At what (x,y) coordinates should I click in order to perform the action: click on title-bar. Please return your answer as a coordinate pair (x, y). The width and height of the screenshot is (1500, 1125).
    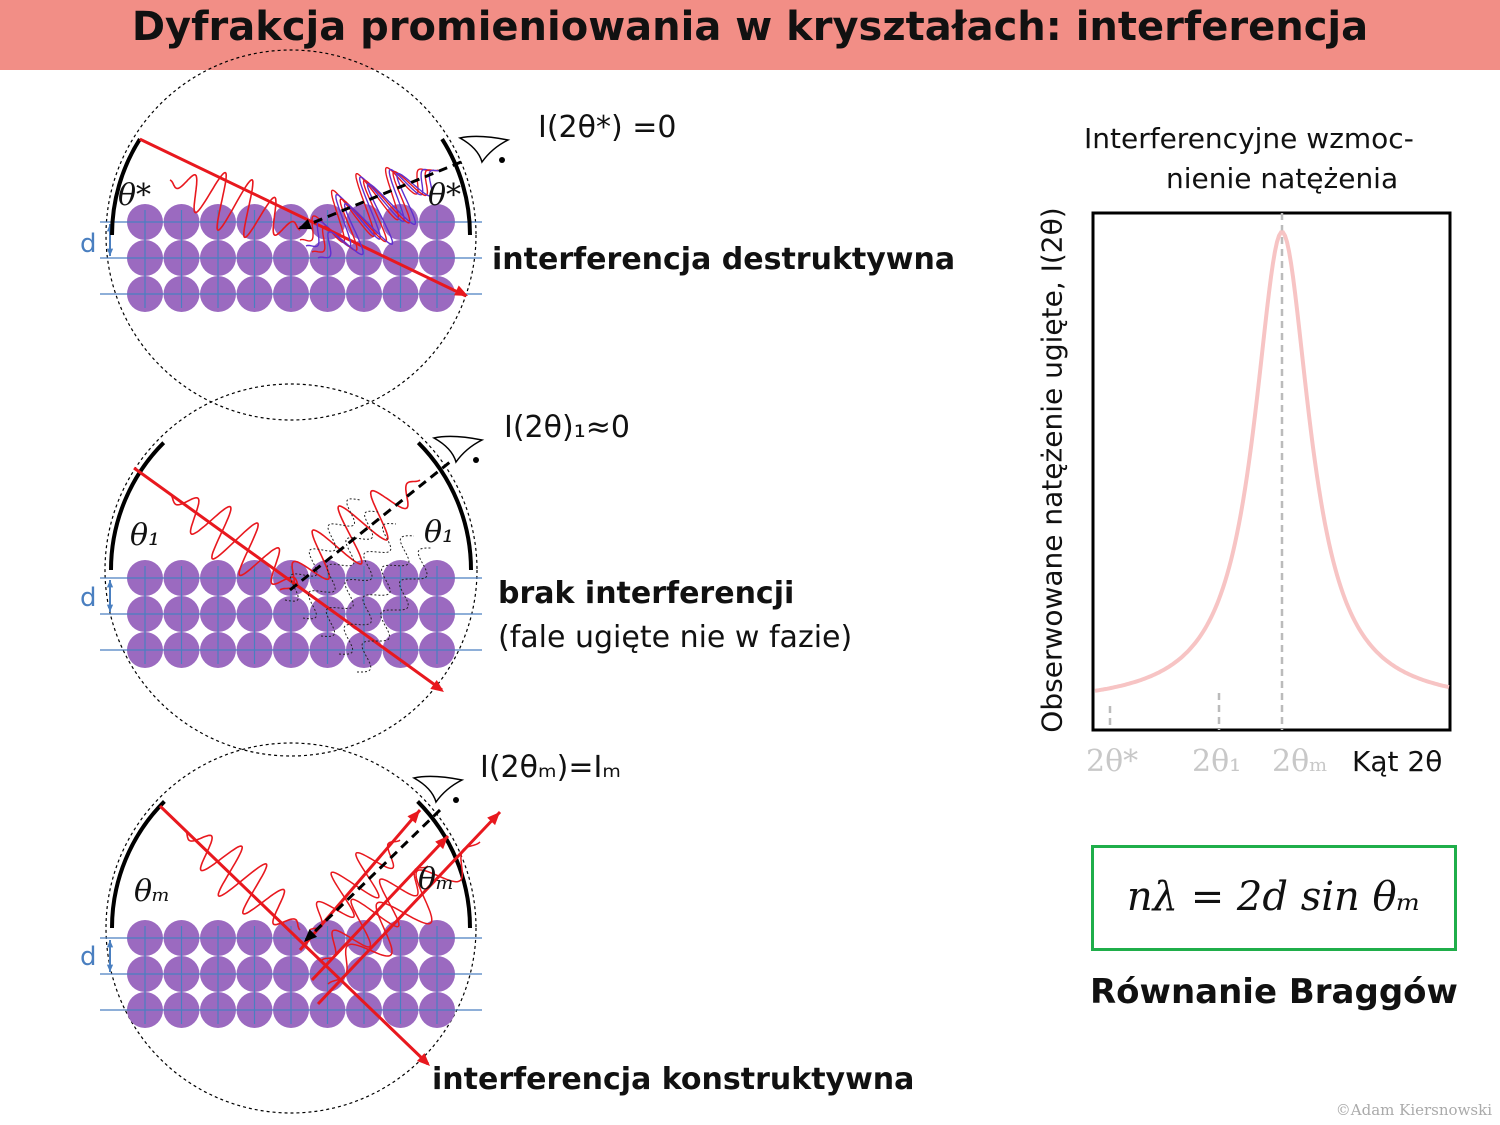
    Looking at the image, I should click on (750, 35).